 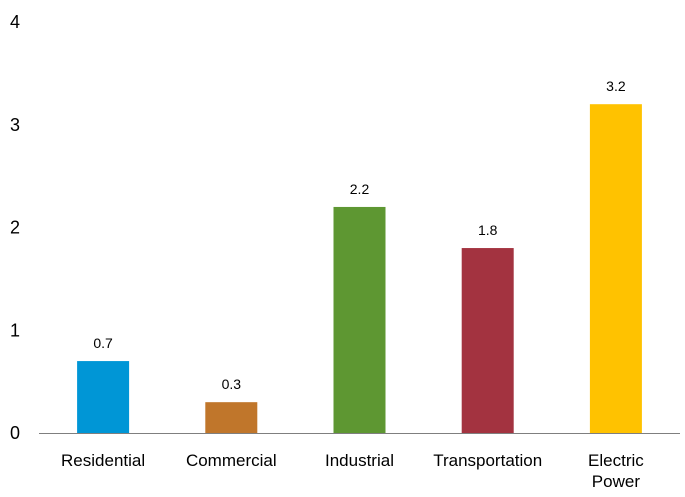 I want to click on category-label: Industrial, so click(x=359, y=460).